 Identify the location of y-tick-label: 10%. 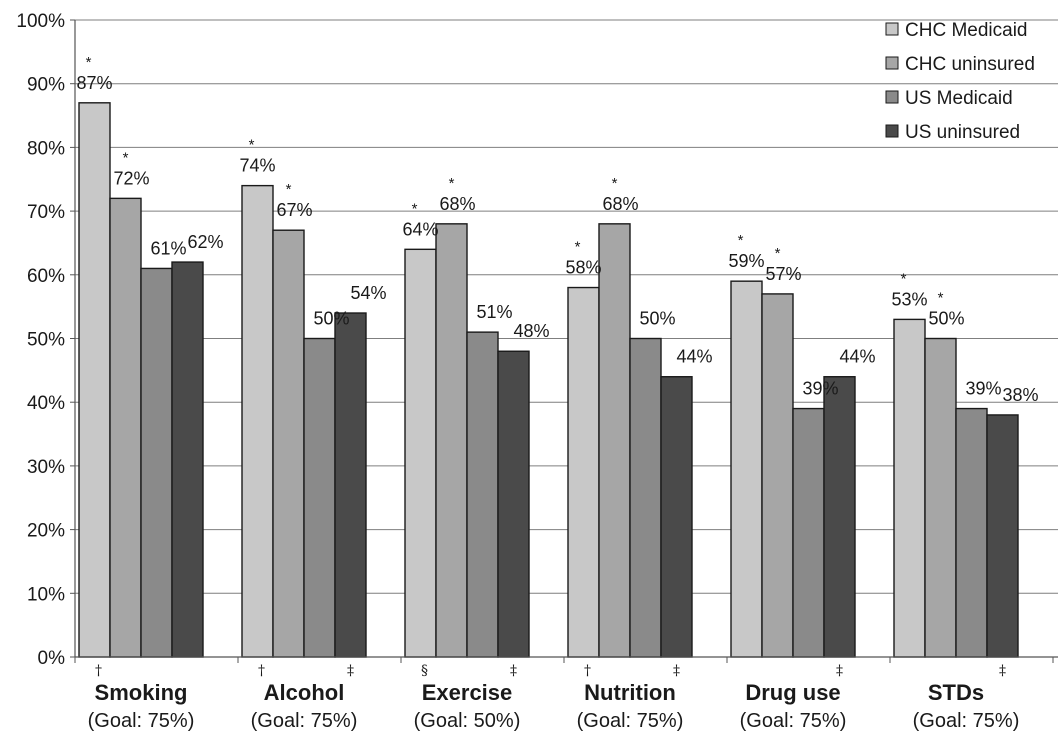
(46, 594).